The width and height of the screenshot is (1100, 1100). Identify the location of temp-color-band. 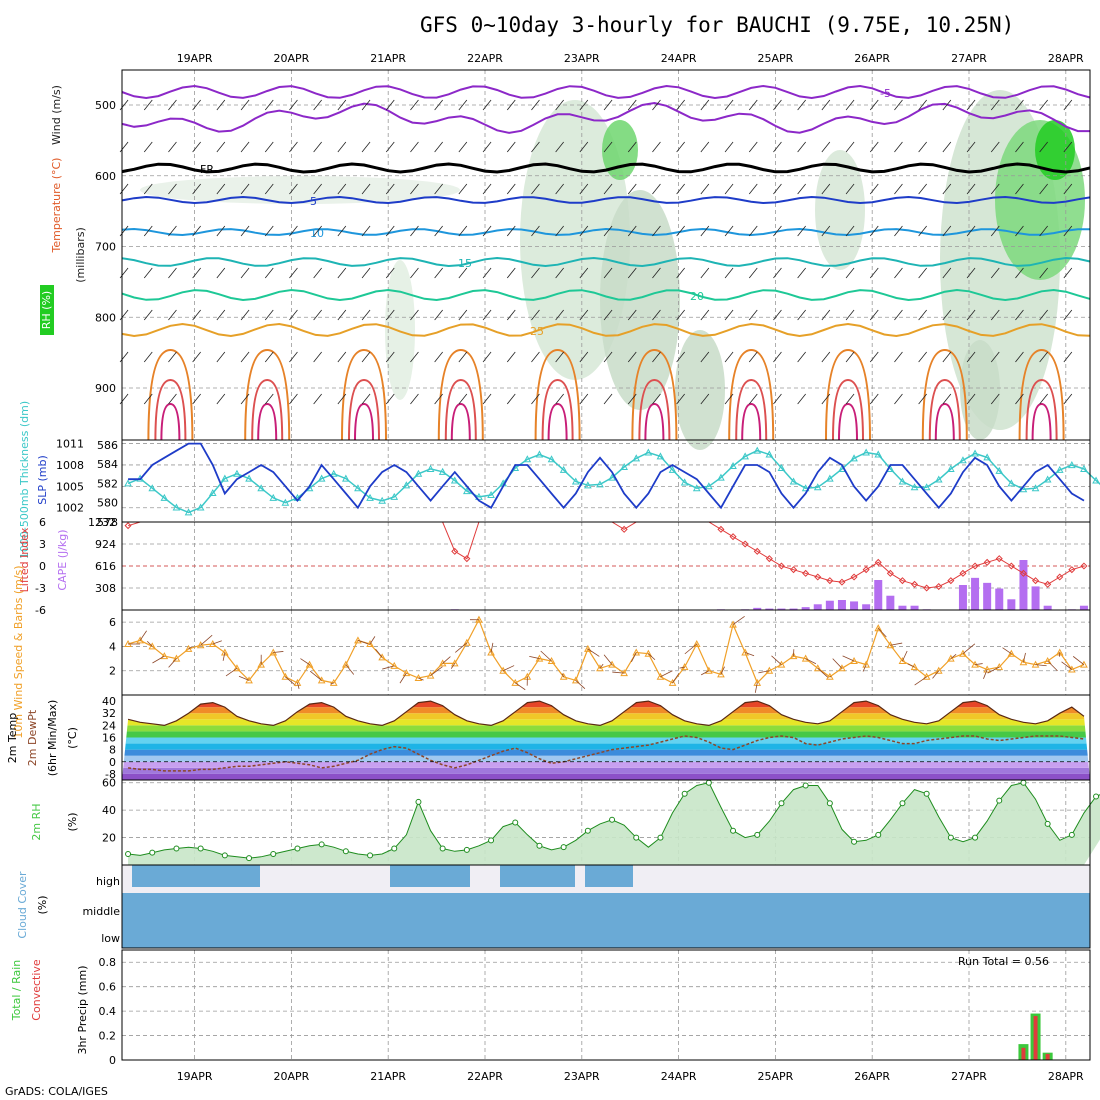
(606, 758).